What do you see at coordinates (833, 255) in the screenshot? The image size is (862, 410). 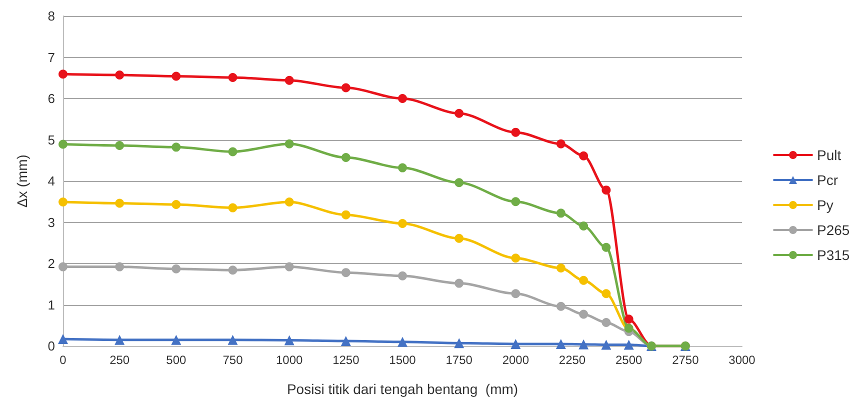 I see `legend-label: P315` at bounding box center [833, 255].